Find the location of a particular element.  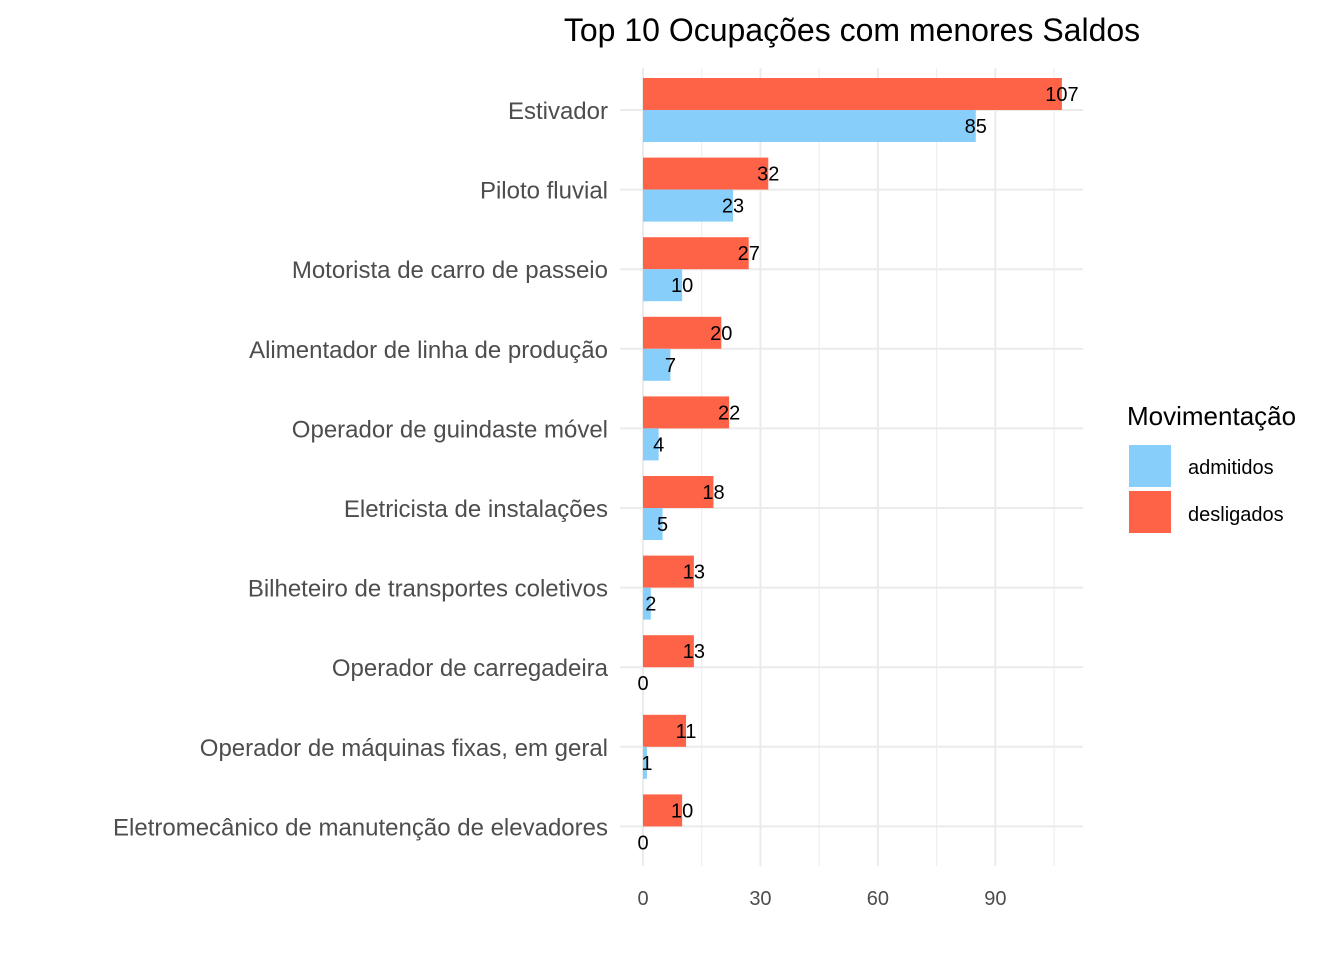

x-axis: 0 30 60 90 is located at coordinates (821, 899).